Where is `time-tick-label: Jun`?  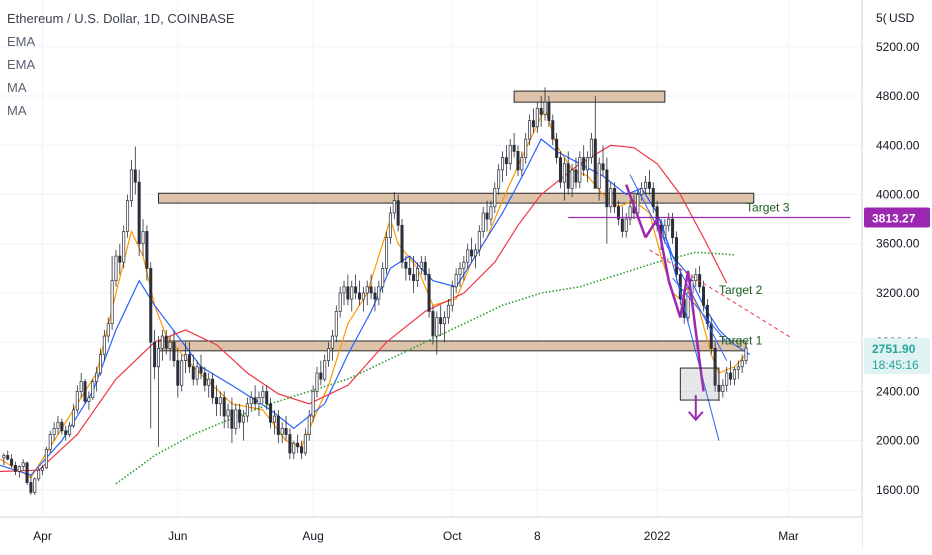
time-tick-label: Jun is located at coordinates (177, 536).